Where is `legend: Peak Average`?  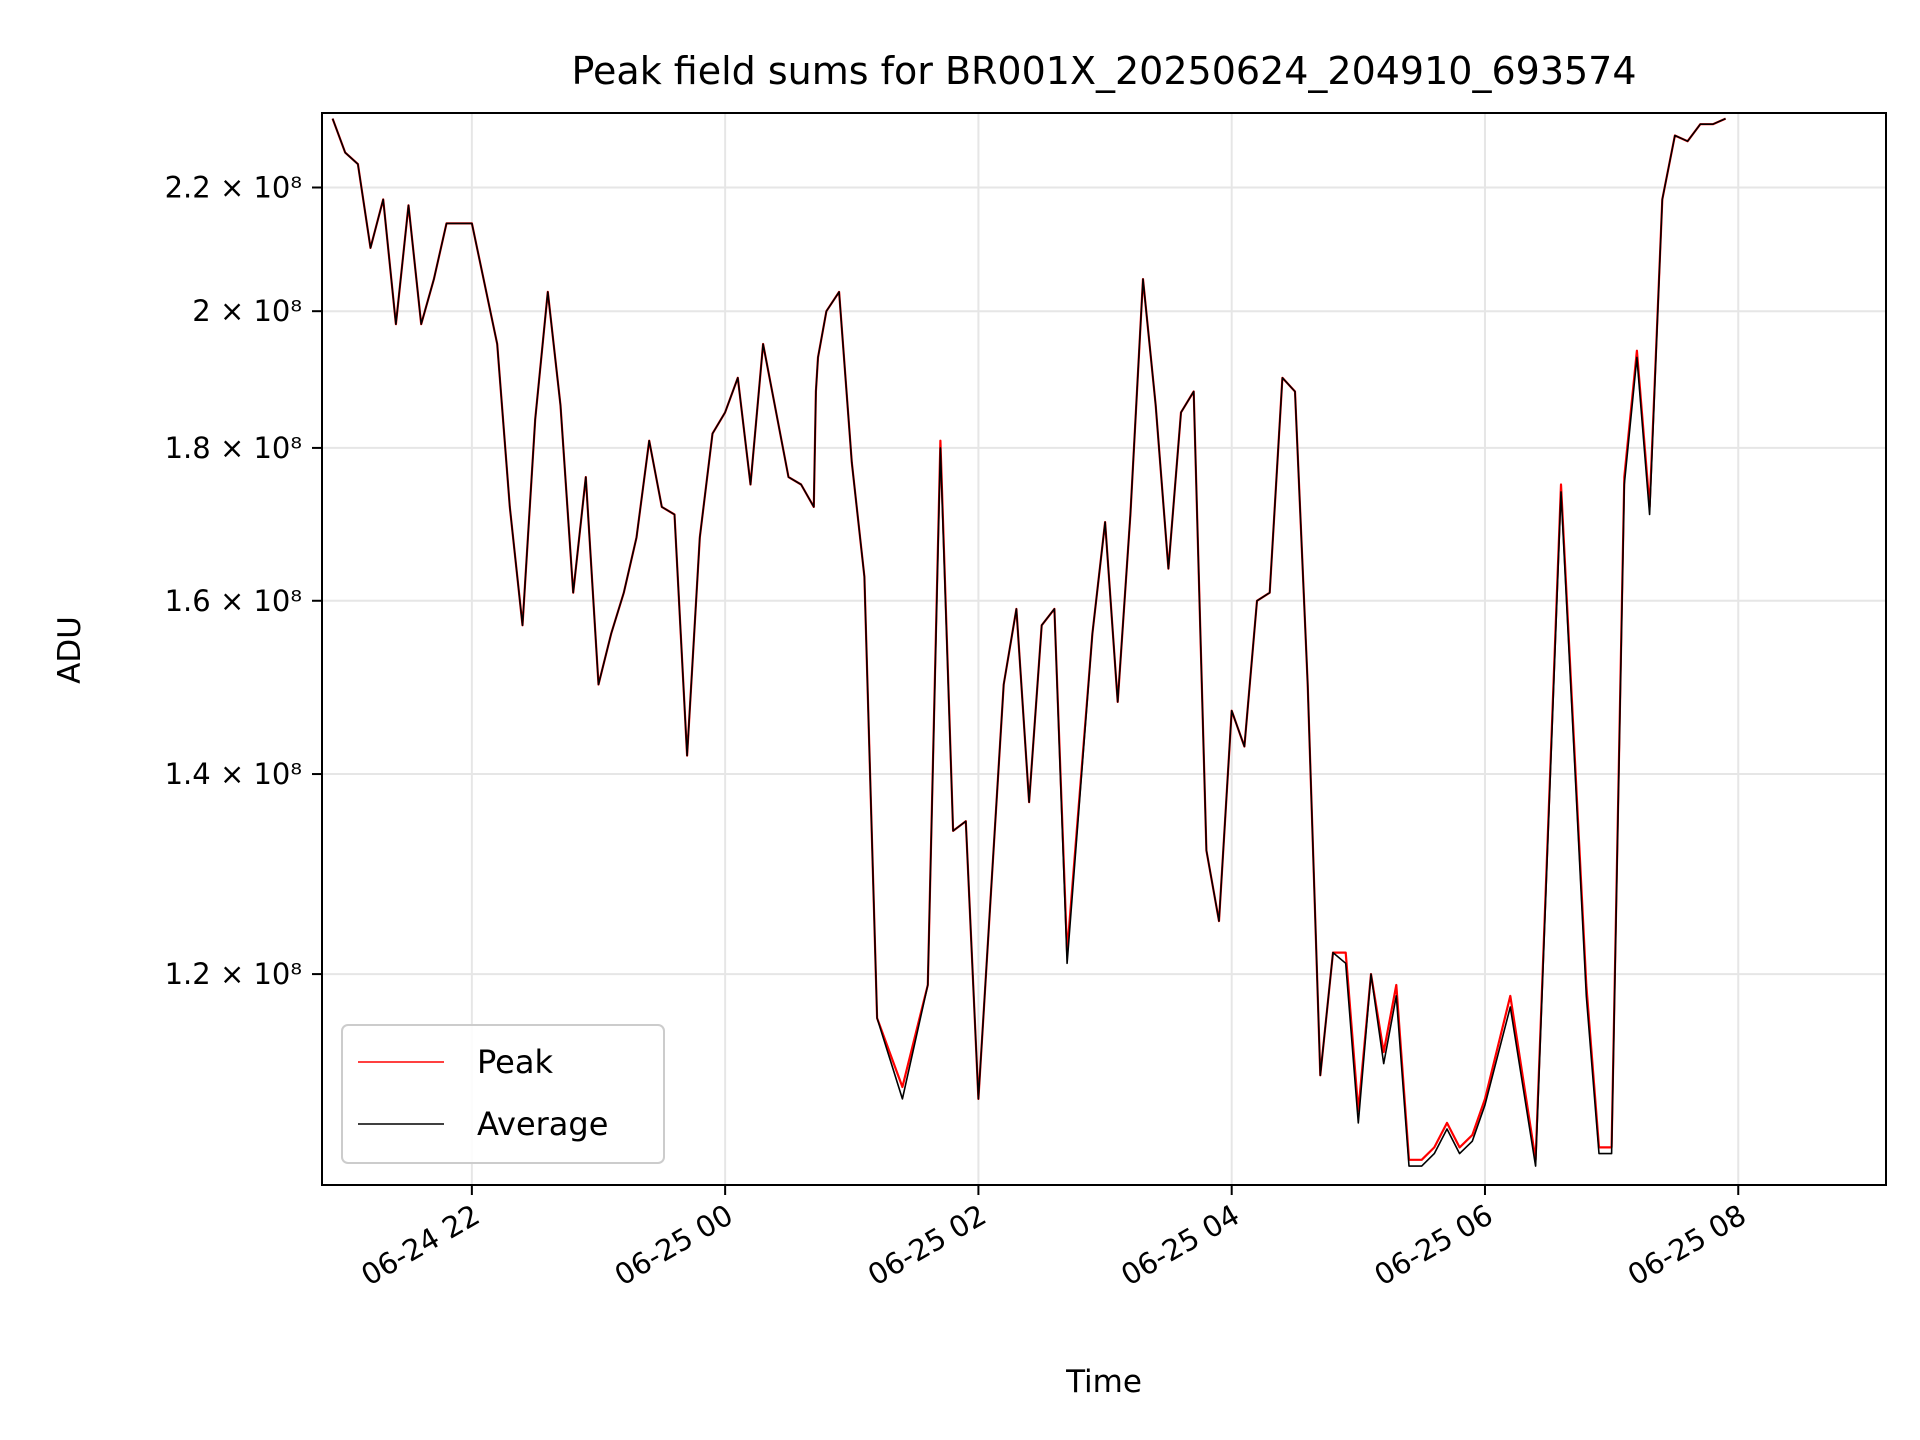
legend: Peak Average is located at coordinates (503, 1094).